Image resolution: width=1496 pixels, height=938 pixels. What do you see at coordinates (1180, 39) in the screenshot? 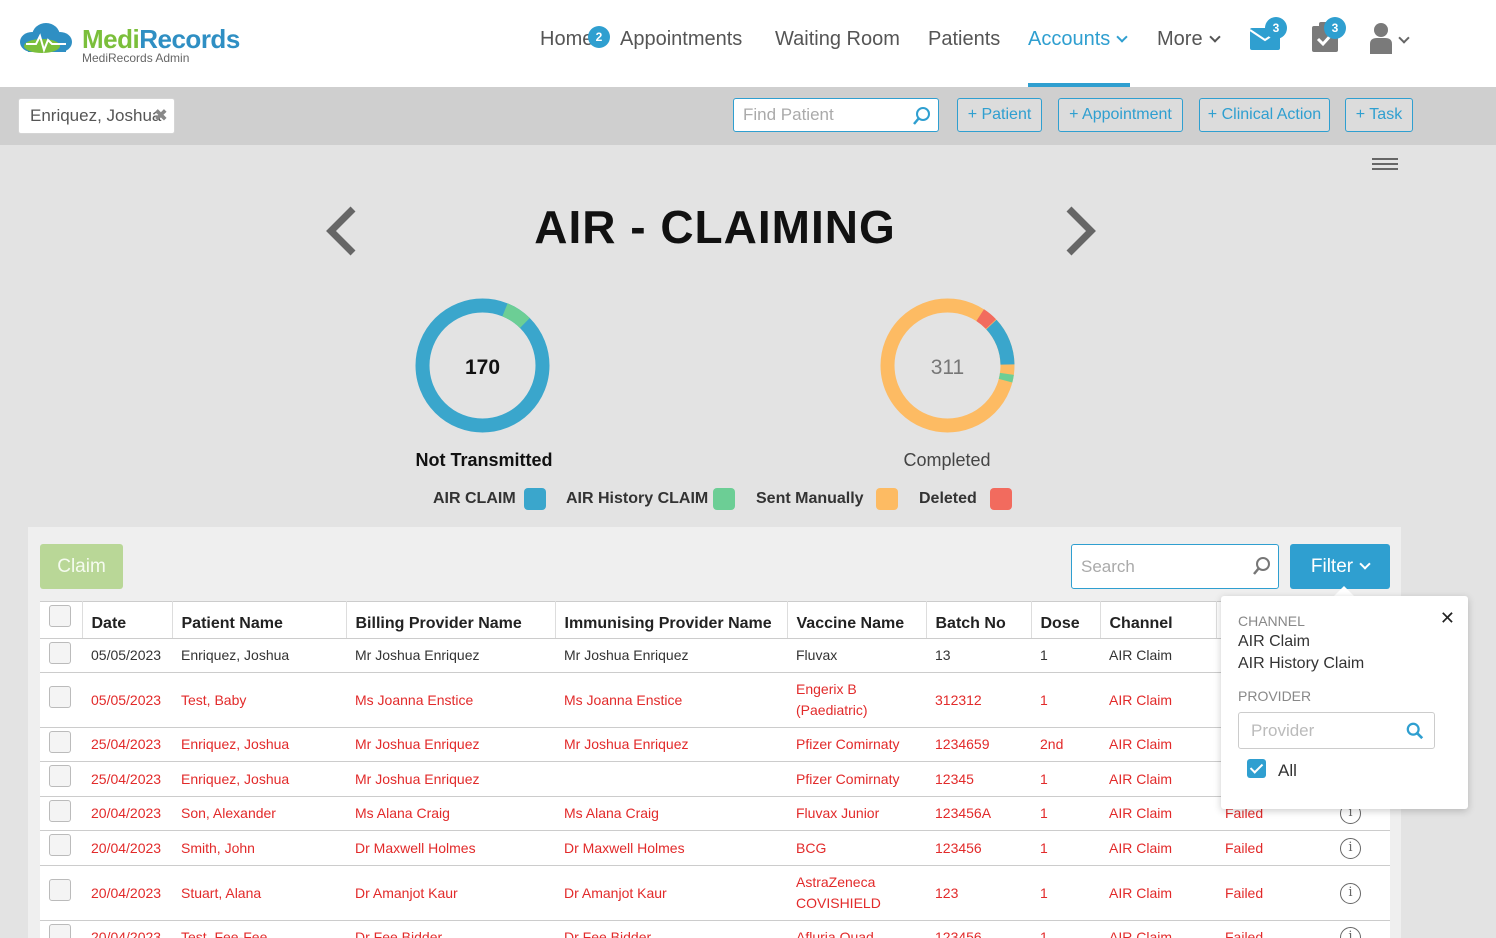
I see `nav-more-label: More` at bounding box center [1180, 39].